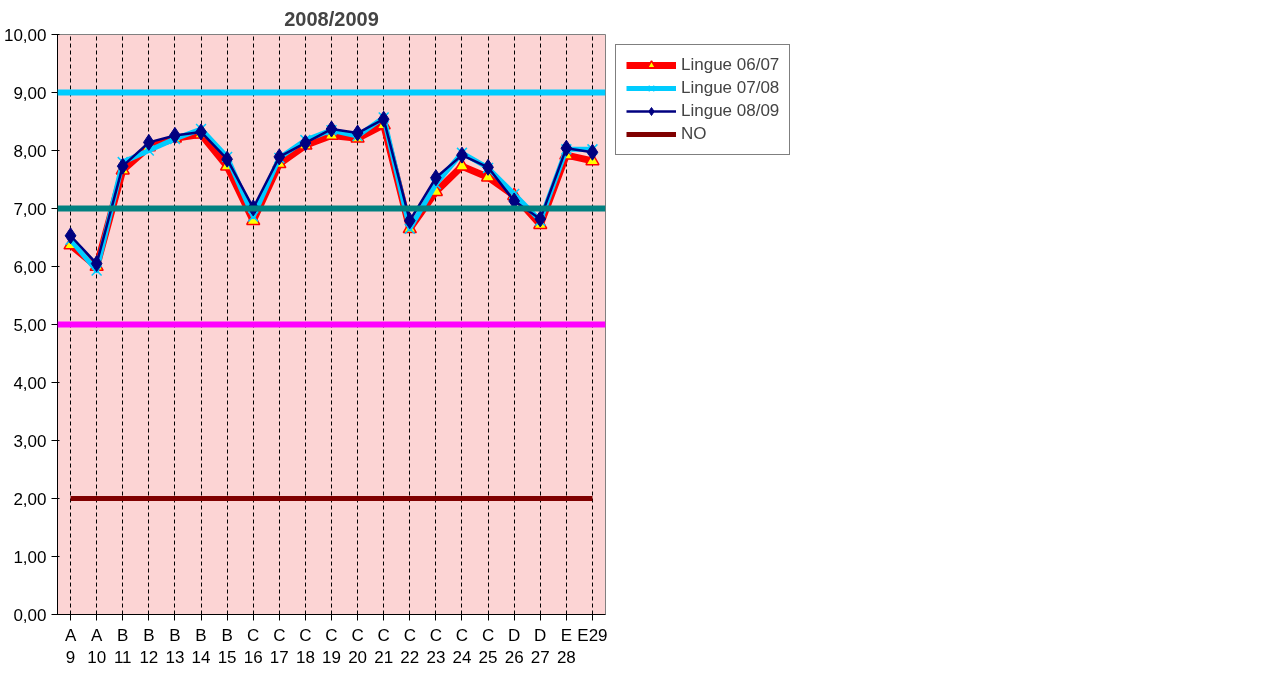 This screenshot has width=1263, height=684. Describe the element at coordinates (149, 646) in the screenshot. I see `x-tick-label: B 12` at that location.